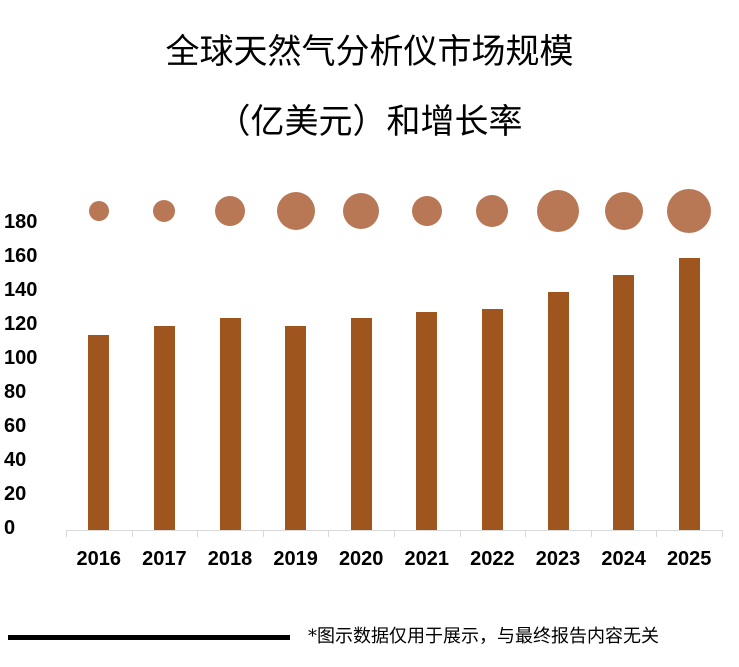 The height and width of the screenshot is (667, 739). I want to click on growth-bubble-2024, so click(623, 211).